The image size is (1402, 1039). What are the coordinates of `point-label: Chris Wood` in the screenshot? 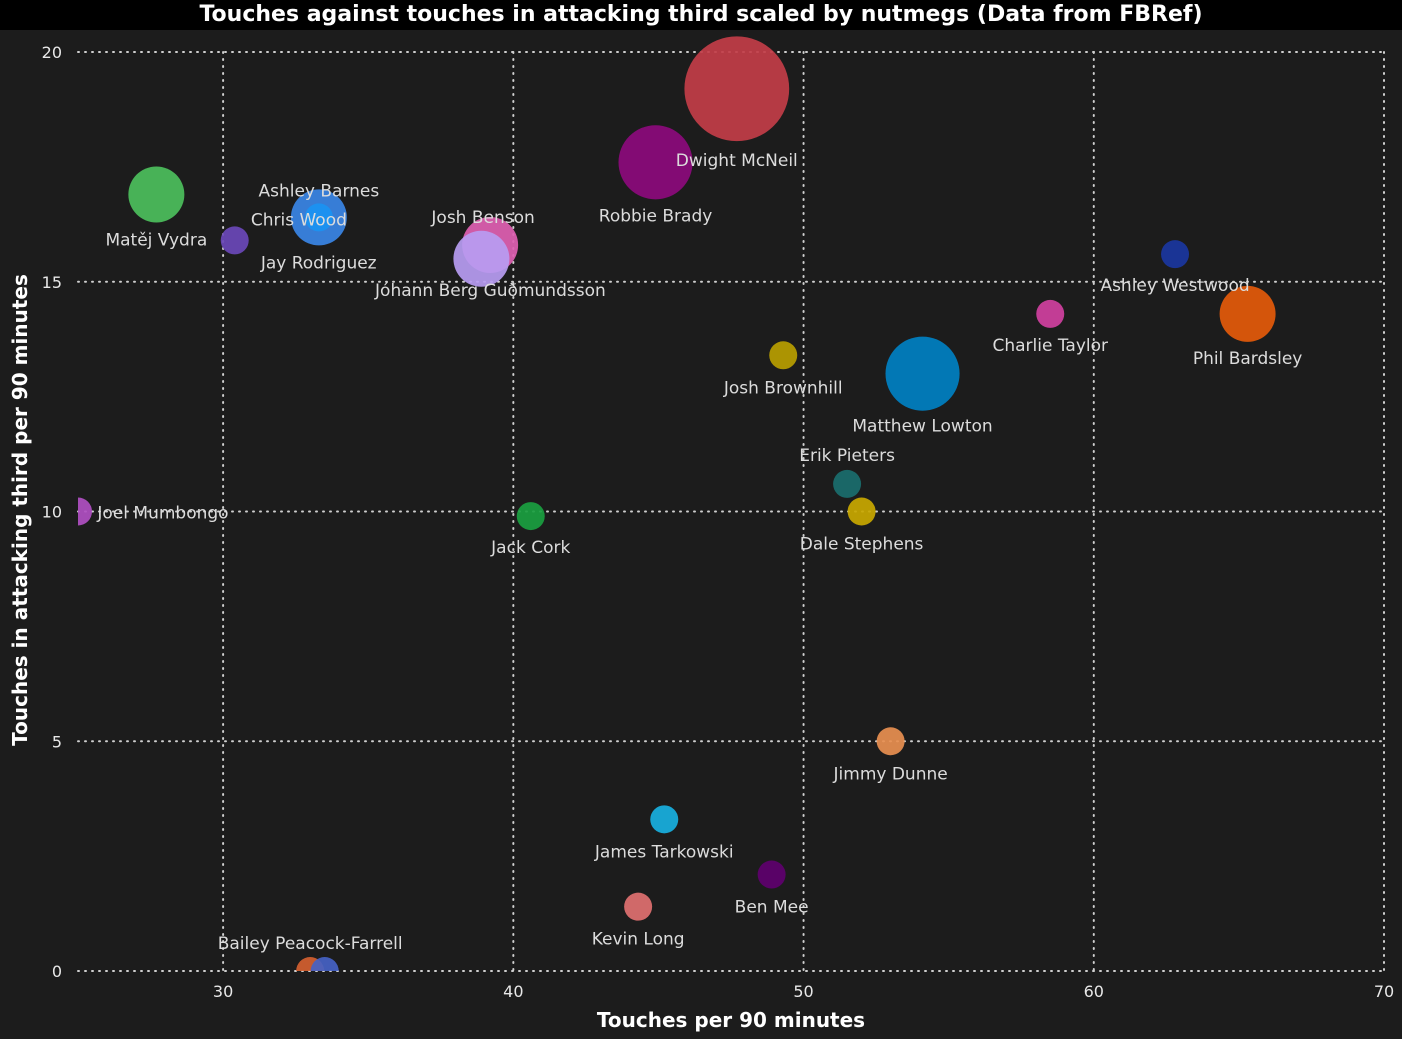 It's located at (299, 220).